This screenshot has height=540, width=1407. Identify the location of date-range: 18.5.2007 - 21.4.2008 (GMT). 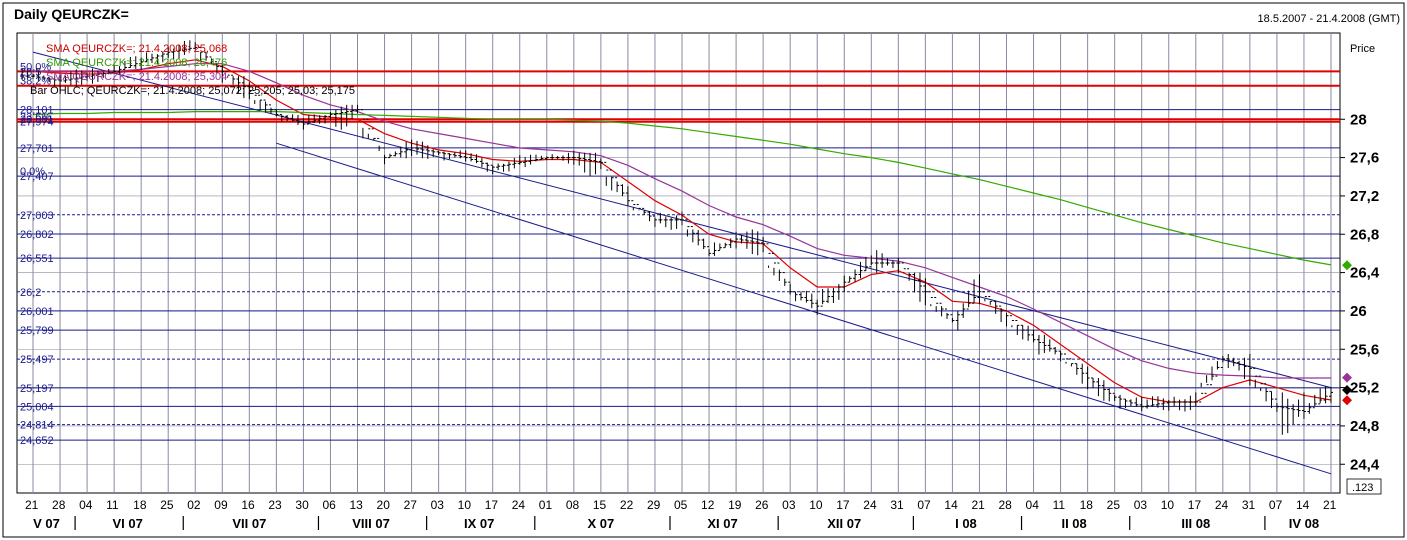
(1329, 19).